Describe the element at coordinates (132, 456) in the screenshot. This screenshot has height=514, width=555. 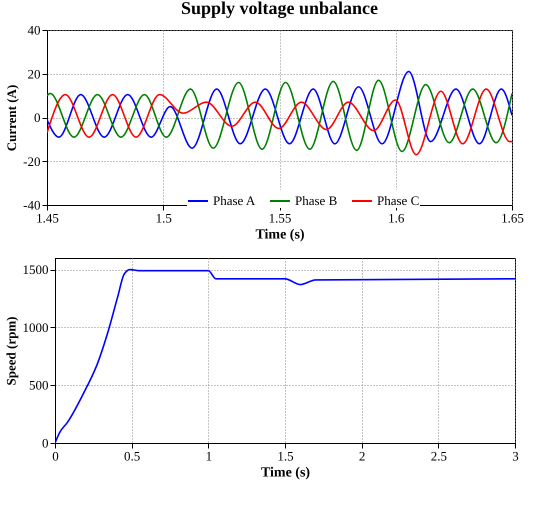
I see `x-tick-label: 0.5` at that location.